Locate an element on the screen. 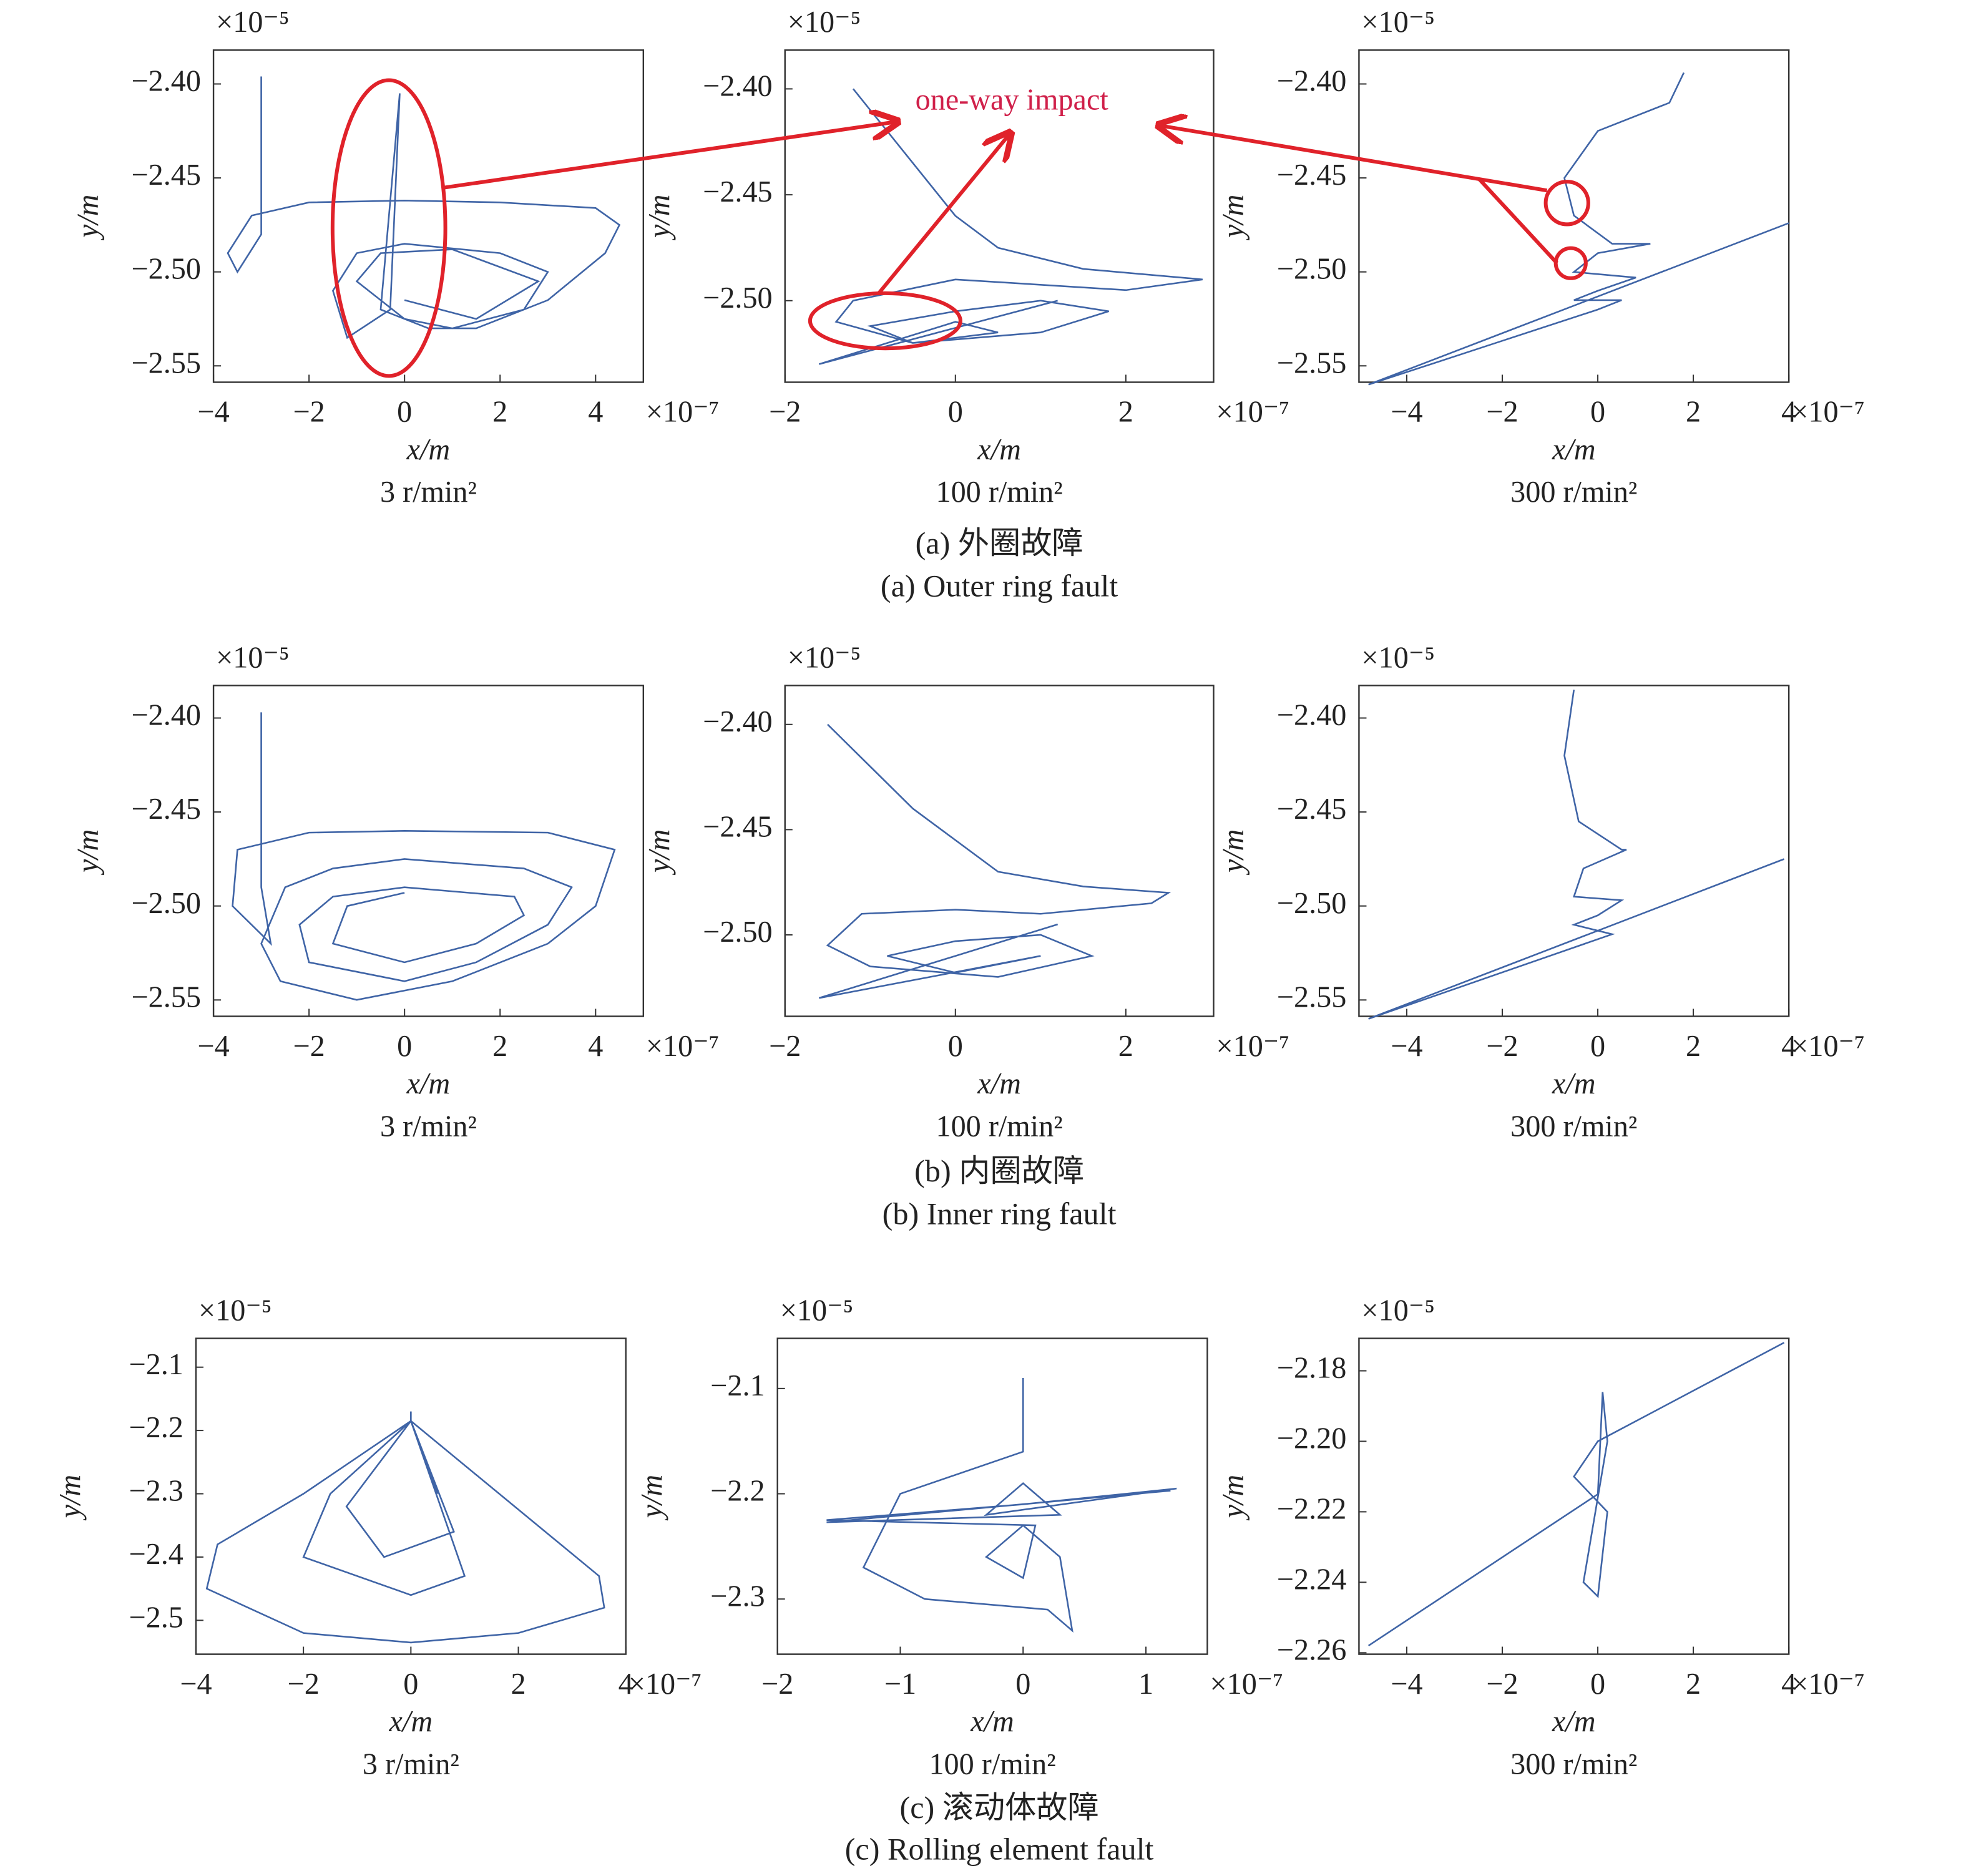  annotation-shapes is located at coordinates (960, 228).